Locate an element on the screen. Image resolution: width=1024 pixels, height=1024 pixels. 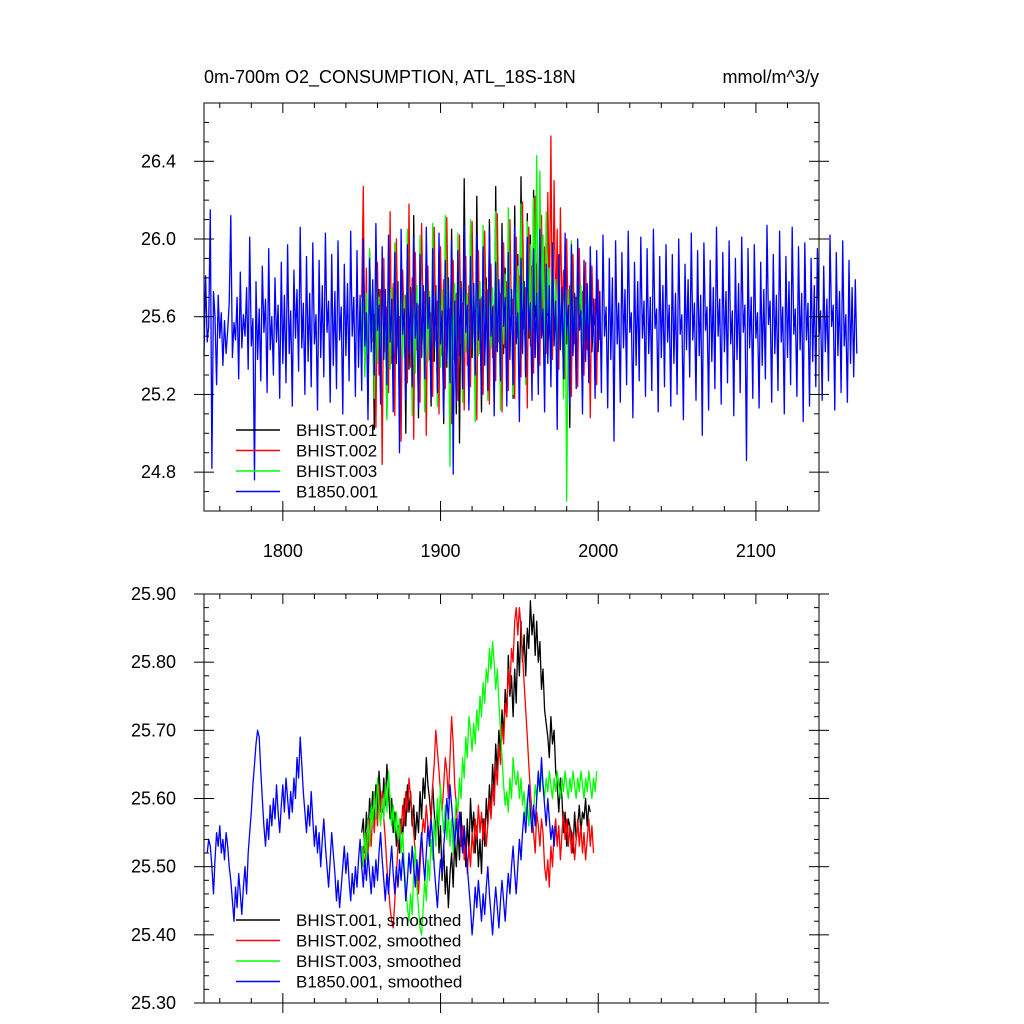
bottom-series-group is located at coordinates (402, 768).